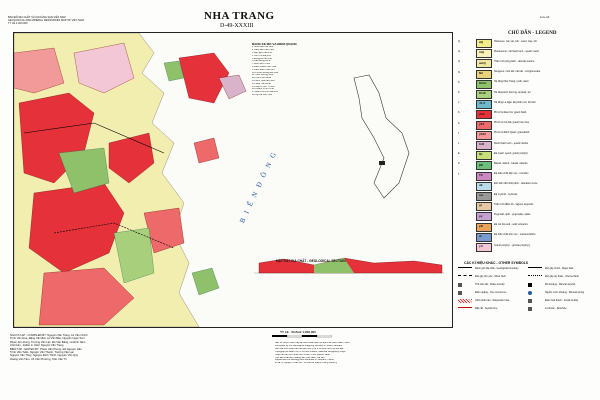 Image resolution: width=600 pixels, height=400 pixels. I want to click on symbol-mark-hatch, so click(465, 301).